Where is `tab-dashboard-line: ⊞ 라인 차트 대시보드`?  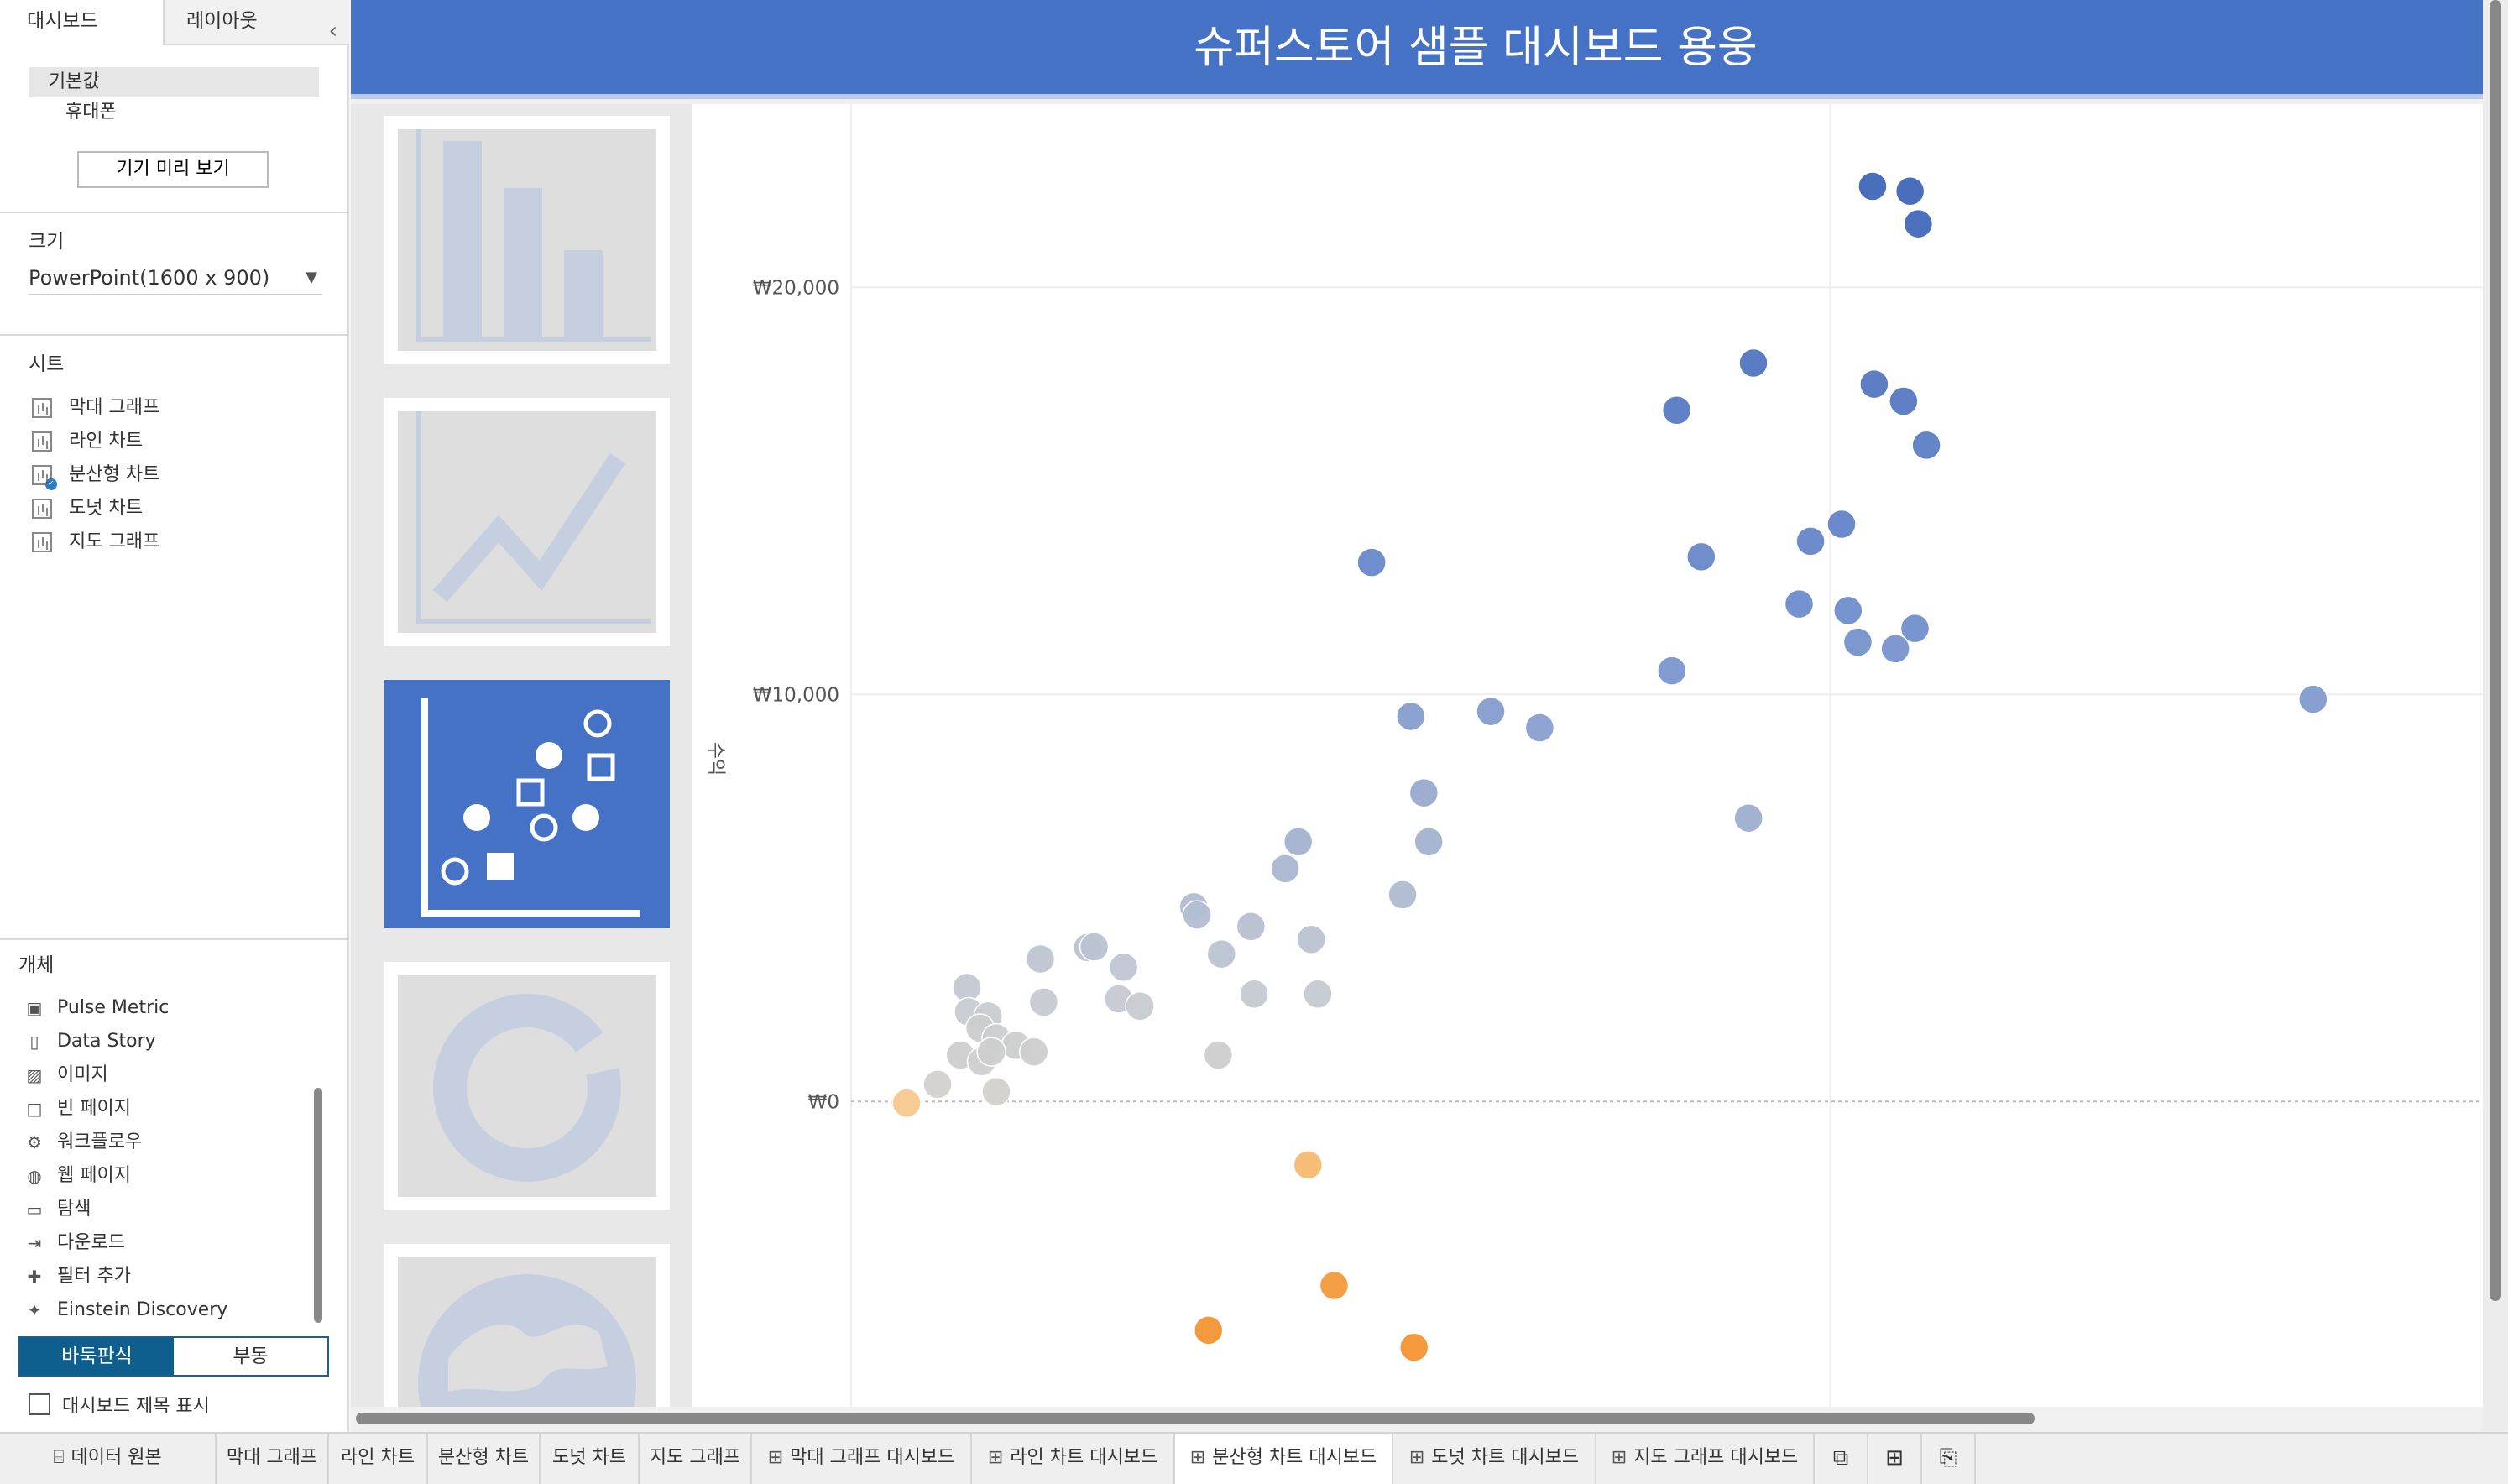 tab-dashboard-line: ⊞ 라인 차트 대시보드 is located at coordinates (1073, 1459).